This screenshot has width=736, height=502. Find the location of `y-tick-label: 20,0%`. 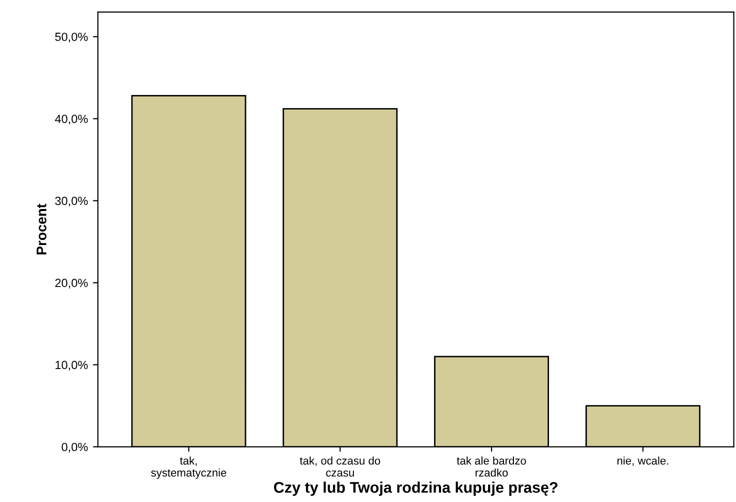

y-tick-label: 20,0% is located at coordinates (71, 283).